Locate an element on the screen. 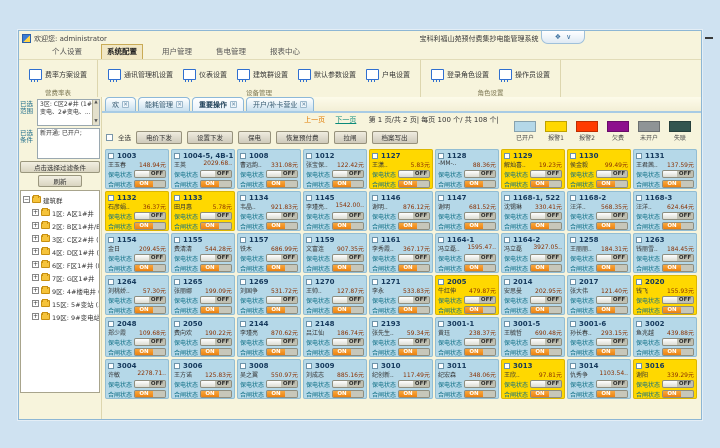 This screenshot has height=448, width=720. tree-root: − 建筑群 is located at coordinates (61, 199).